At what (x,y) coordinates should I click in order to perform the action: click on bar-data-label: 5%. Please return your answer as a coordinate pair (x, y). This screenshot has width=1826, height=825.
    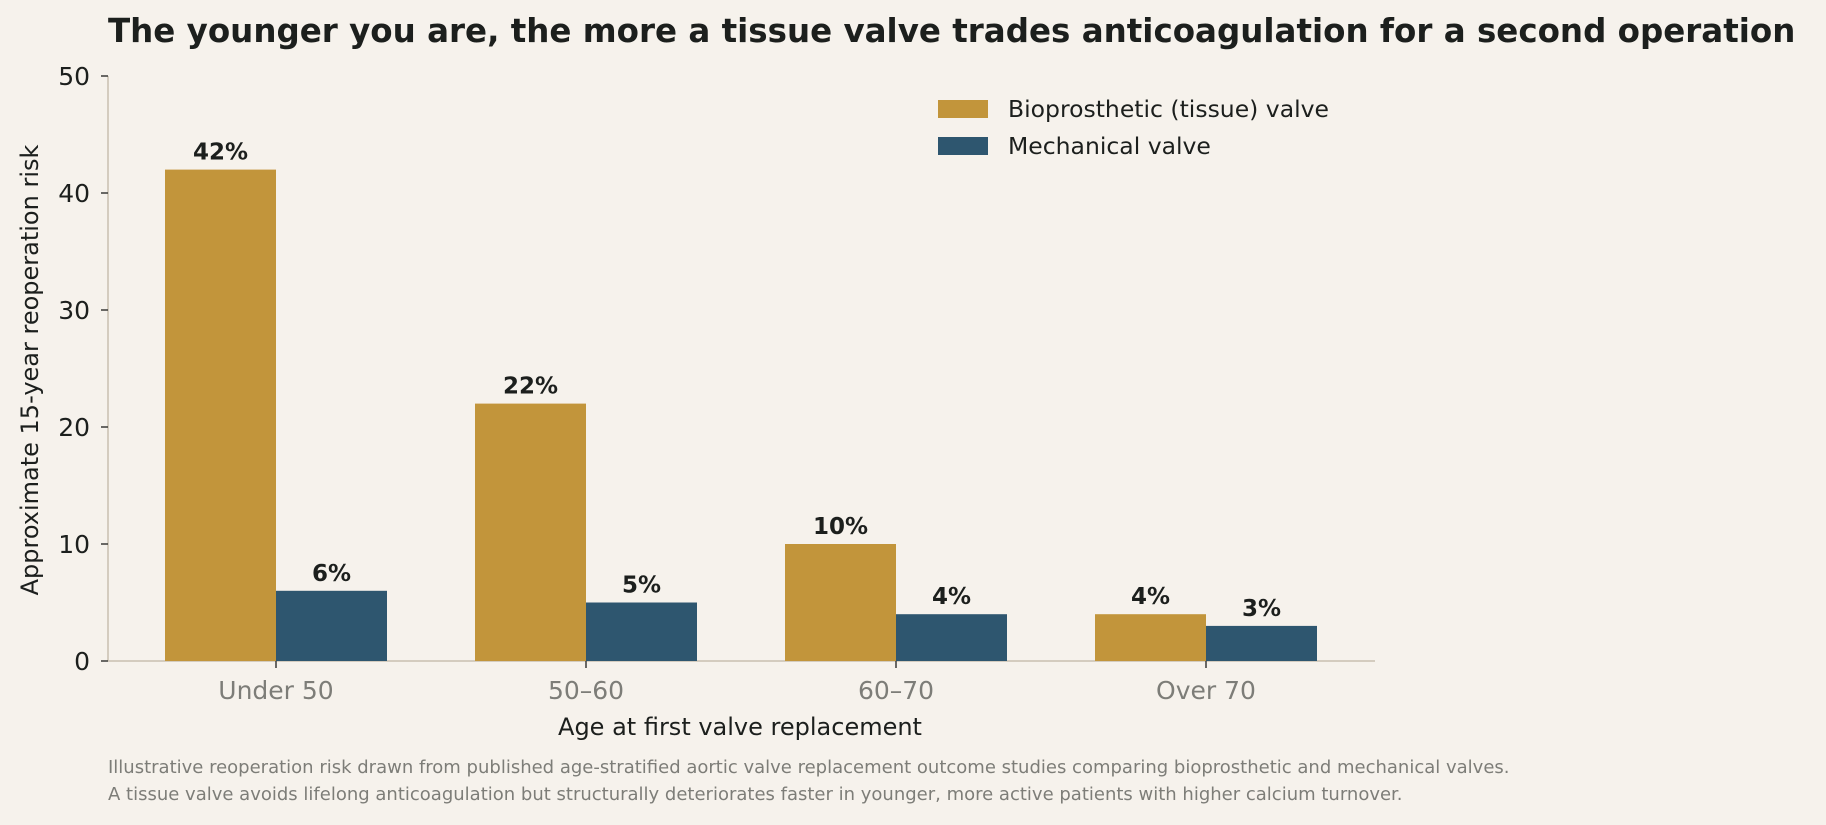
    Looking at the image, I should click on (641, 586).